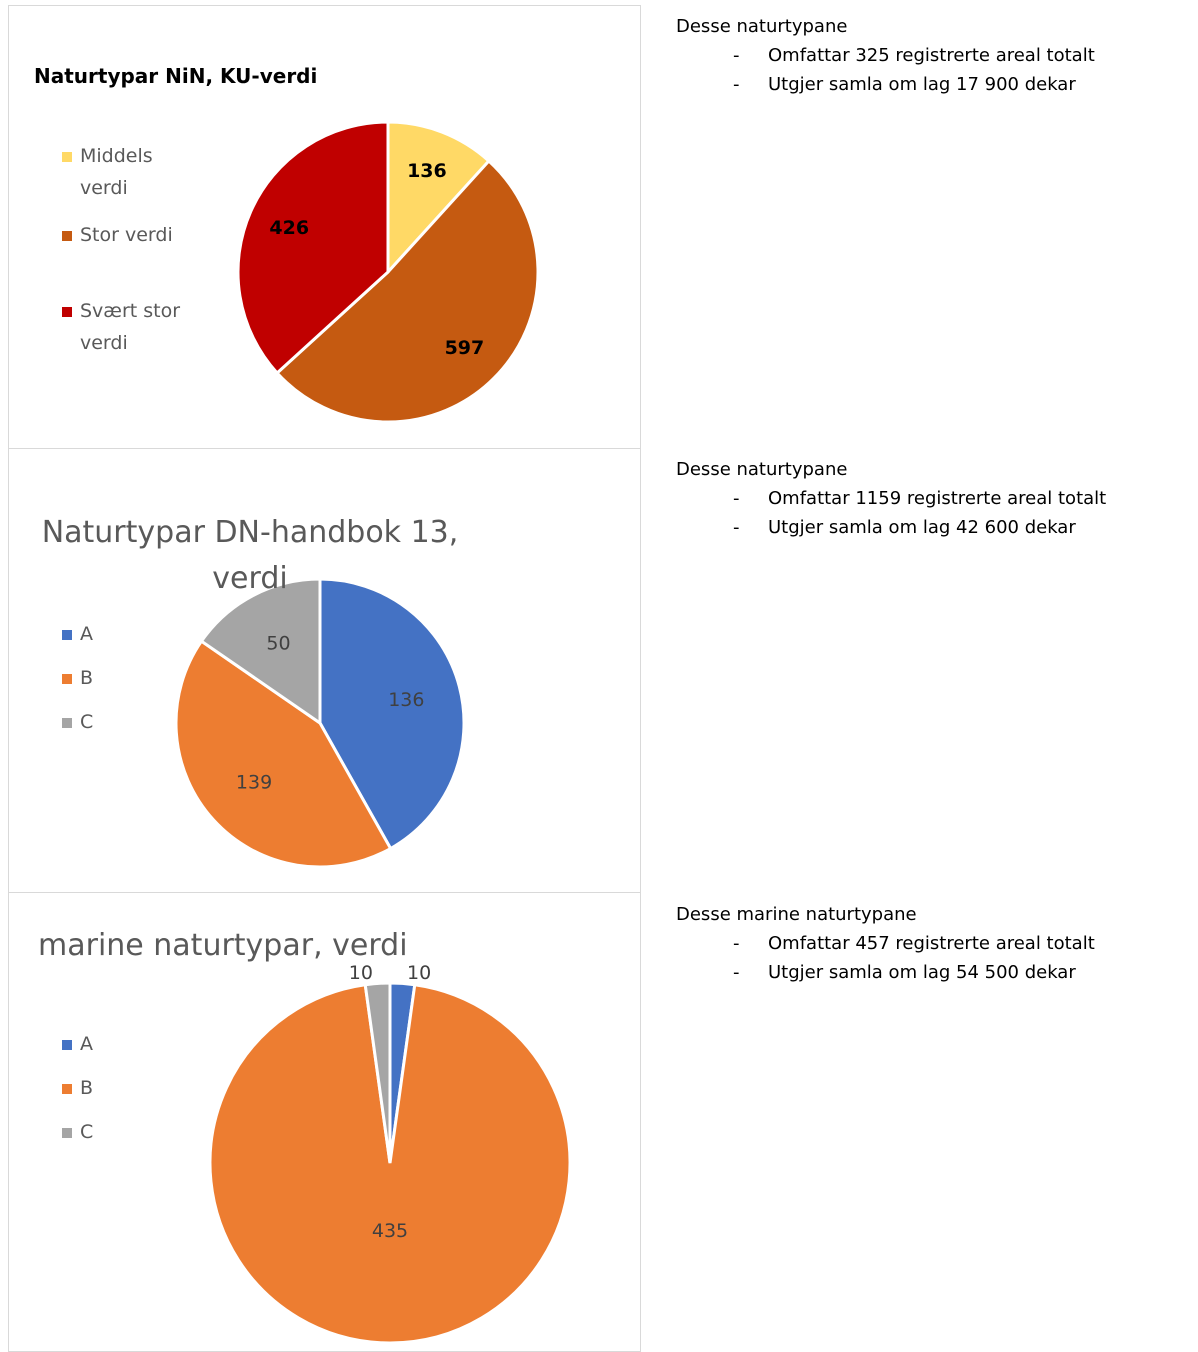 The height and width of the screenshot is (1352, 1198). Describe the element at coordinates (932, 84) in the screenshot. I see `note-item: Utgjer samla om lag 17 900 dekar` at that location.